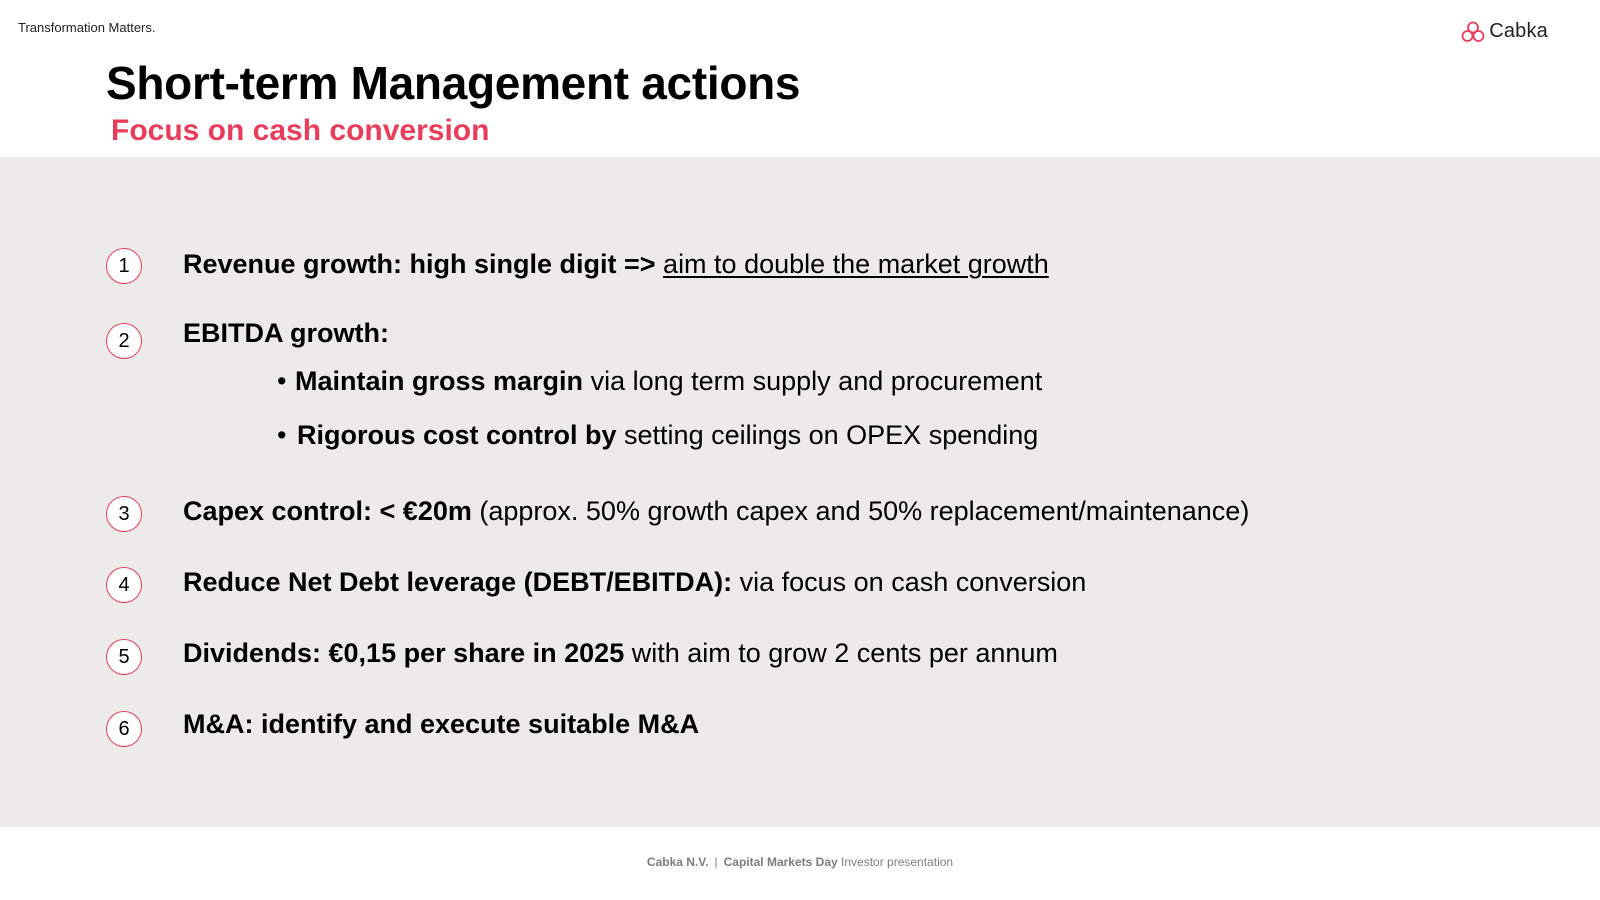  I want to click on item-1-bold: Revenue growth: high single digit =>, so click(423, 264).